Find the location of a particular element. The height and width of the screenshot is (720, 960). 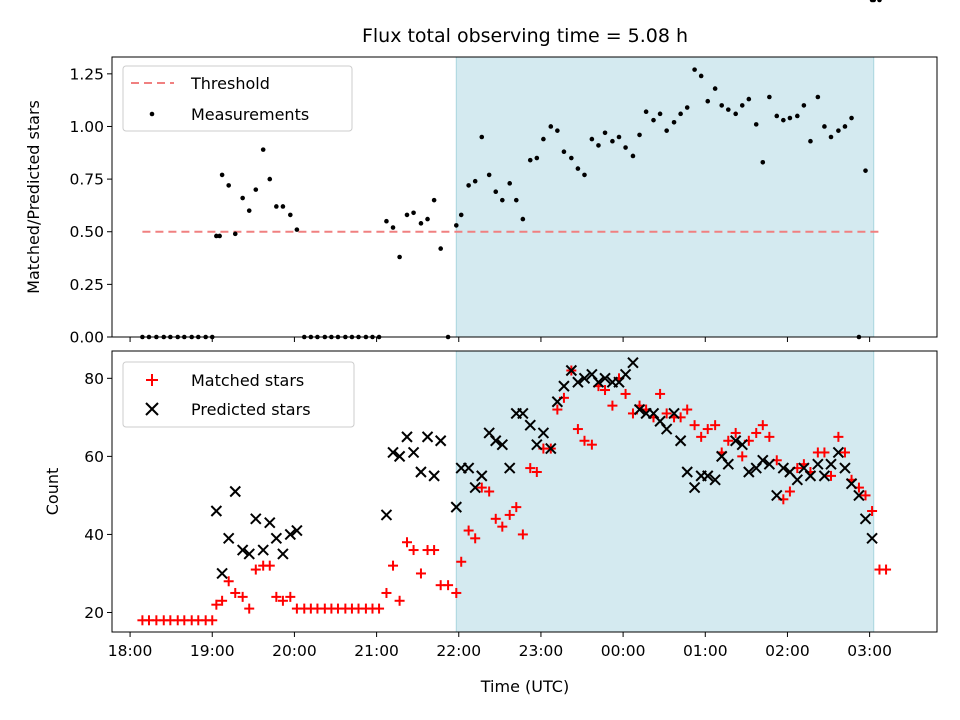

x-axis-label: Time (UTC) is located at coordinates (524, 686).